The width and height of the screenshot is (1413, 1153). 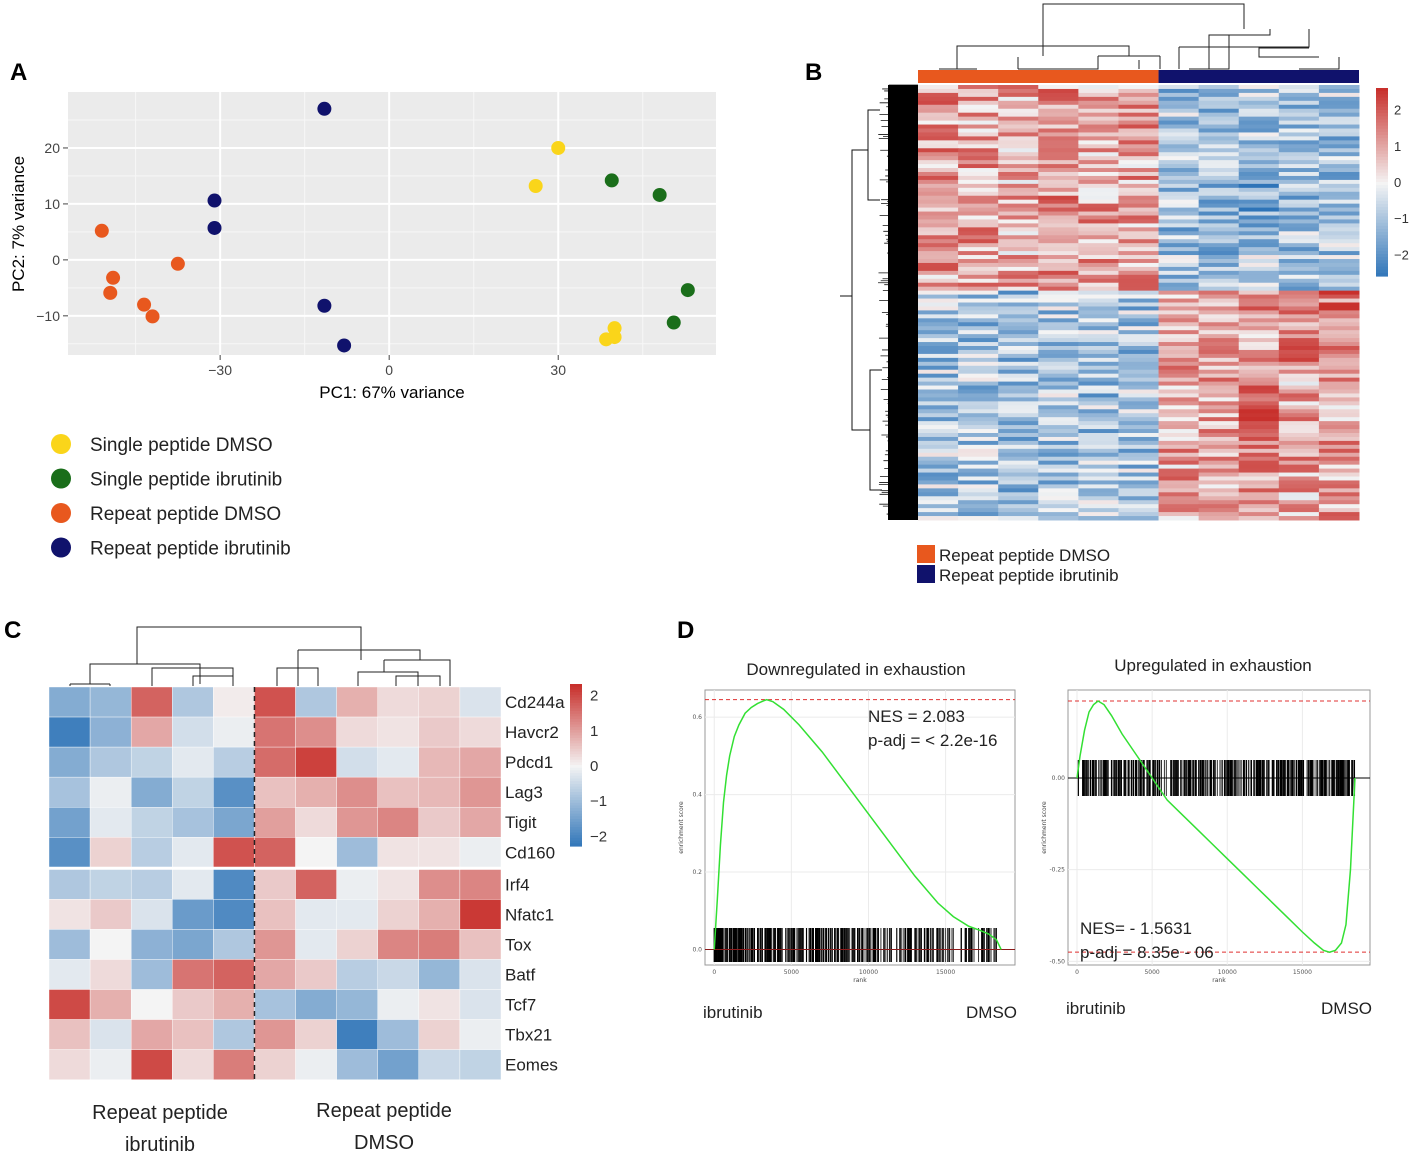 I want to click on pca-x-axis-label: PC1: 67% variance, so click(x=392, y=392).